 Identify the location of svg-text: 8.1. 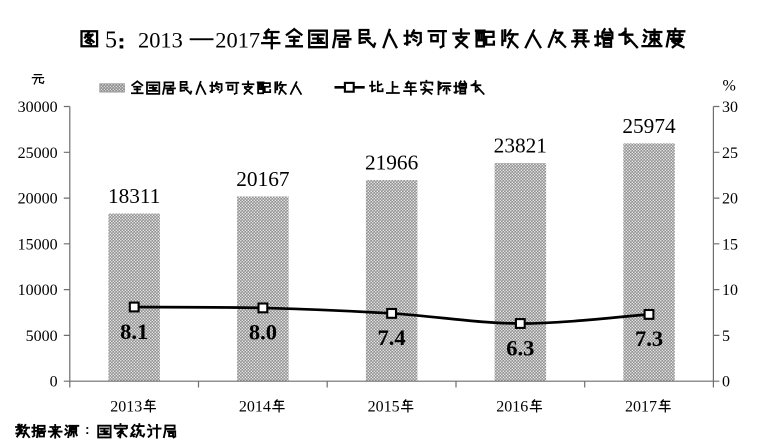
(134, 331).